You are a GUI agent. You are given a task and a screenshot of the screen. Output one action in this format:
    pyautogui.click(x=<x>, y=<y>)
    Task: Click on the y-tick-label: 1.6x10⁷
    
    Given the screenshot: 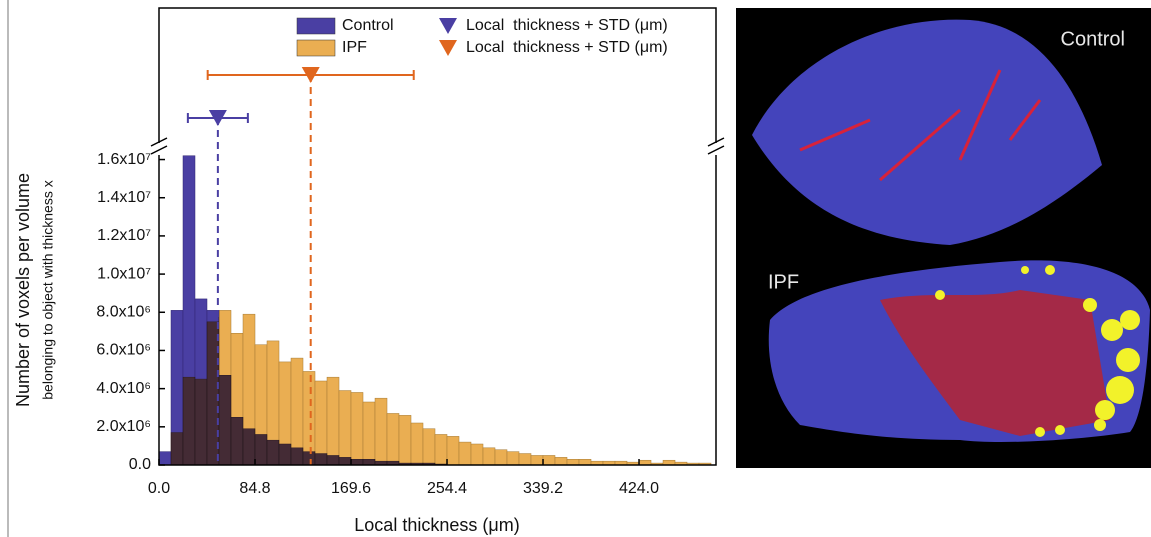 What is the action you would take?
    pyautogui.click(x=124, y=159)
    